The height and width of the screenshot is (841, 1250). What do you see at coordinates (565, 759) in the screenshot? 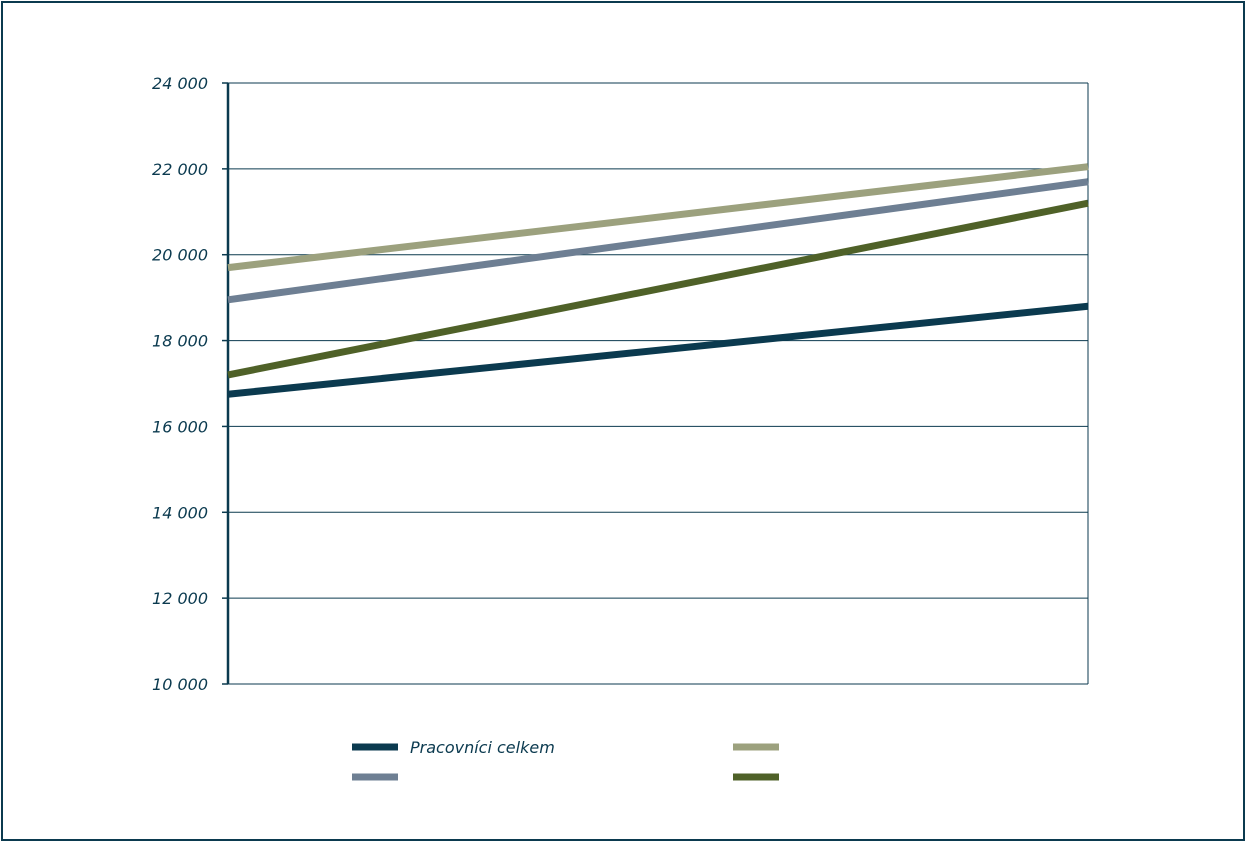
I see `legend: Pracovníci celkem` at bounding box center [565, 759].